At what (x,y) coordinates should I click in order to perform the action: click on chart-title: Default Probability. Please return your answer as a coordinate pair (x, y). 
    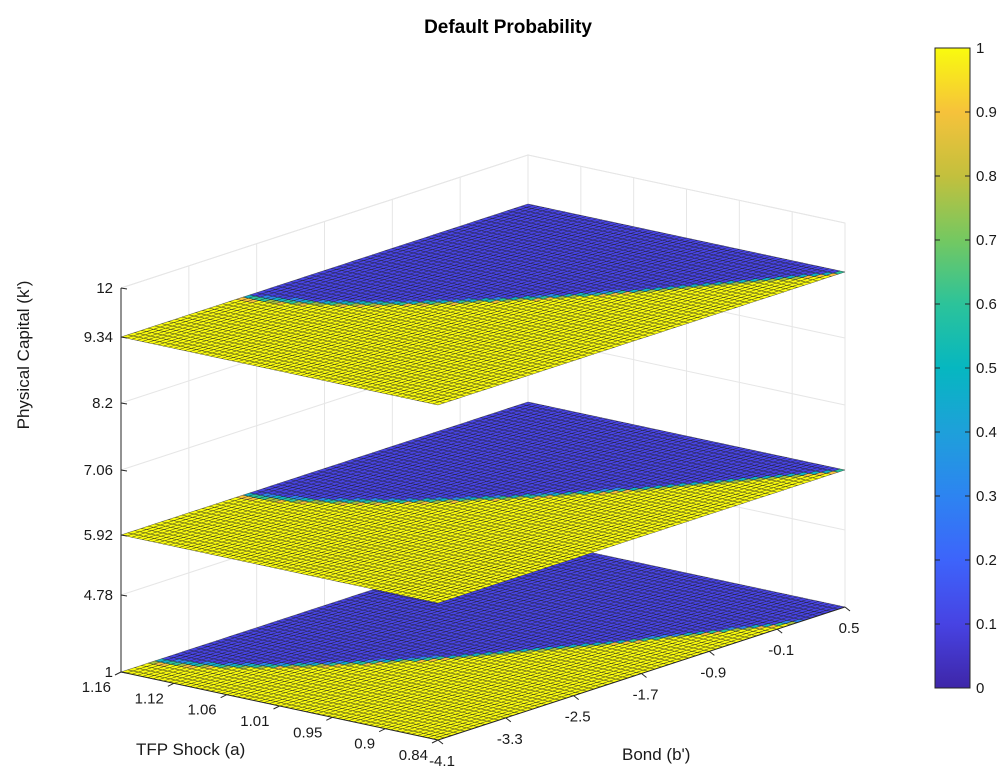
    Looking at the image, I should click on (508, 27).